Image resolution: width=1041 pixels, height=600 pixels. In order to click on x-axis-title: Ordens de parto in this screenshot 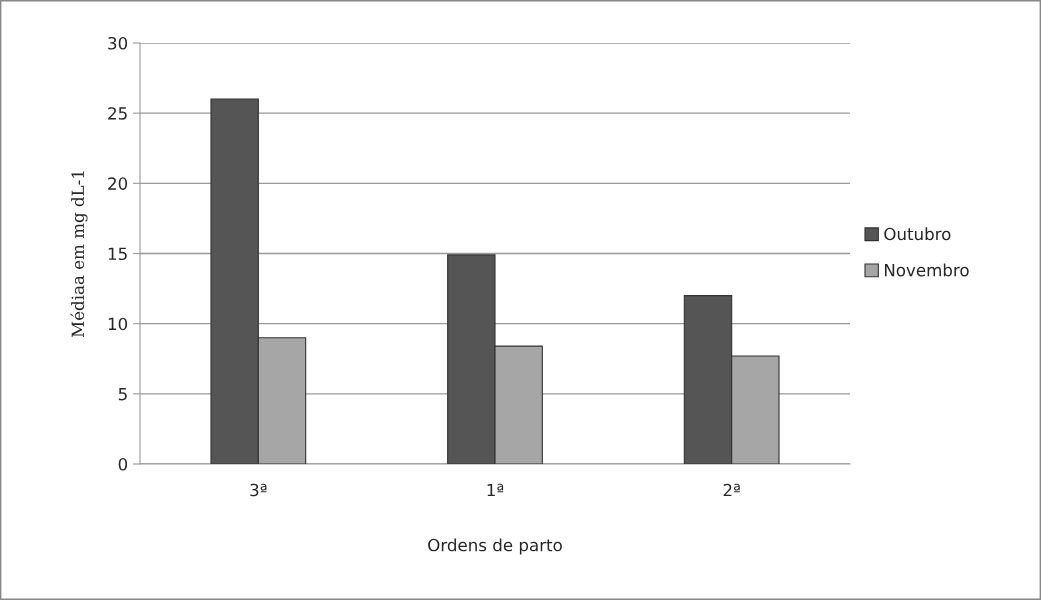, I will do `click(495, 546)`.